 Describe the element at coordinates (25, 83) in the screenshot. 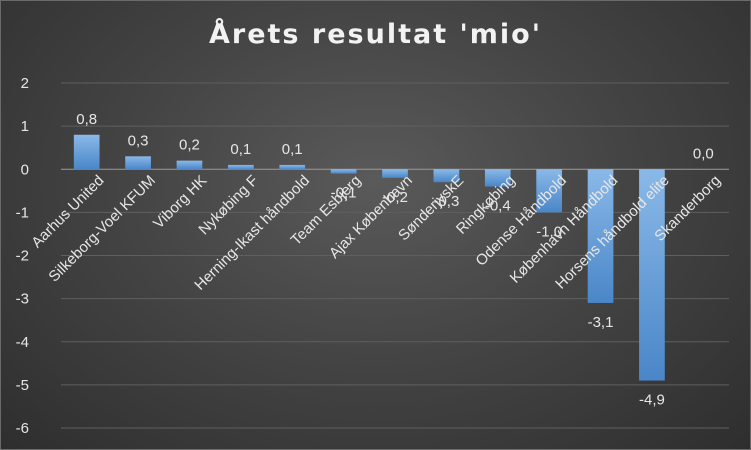

I see `y-tick-label: 2` at that location.